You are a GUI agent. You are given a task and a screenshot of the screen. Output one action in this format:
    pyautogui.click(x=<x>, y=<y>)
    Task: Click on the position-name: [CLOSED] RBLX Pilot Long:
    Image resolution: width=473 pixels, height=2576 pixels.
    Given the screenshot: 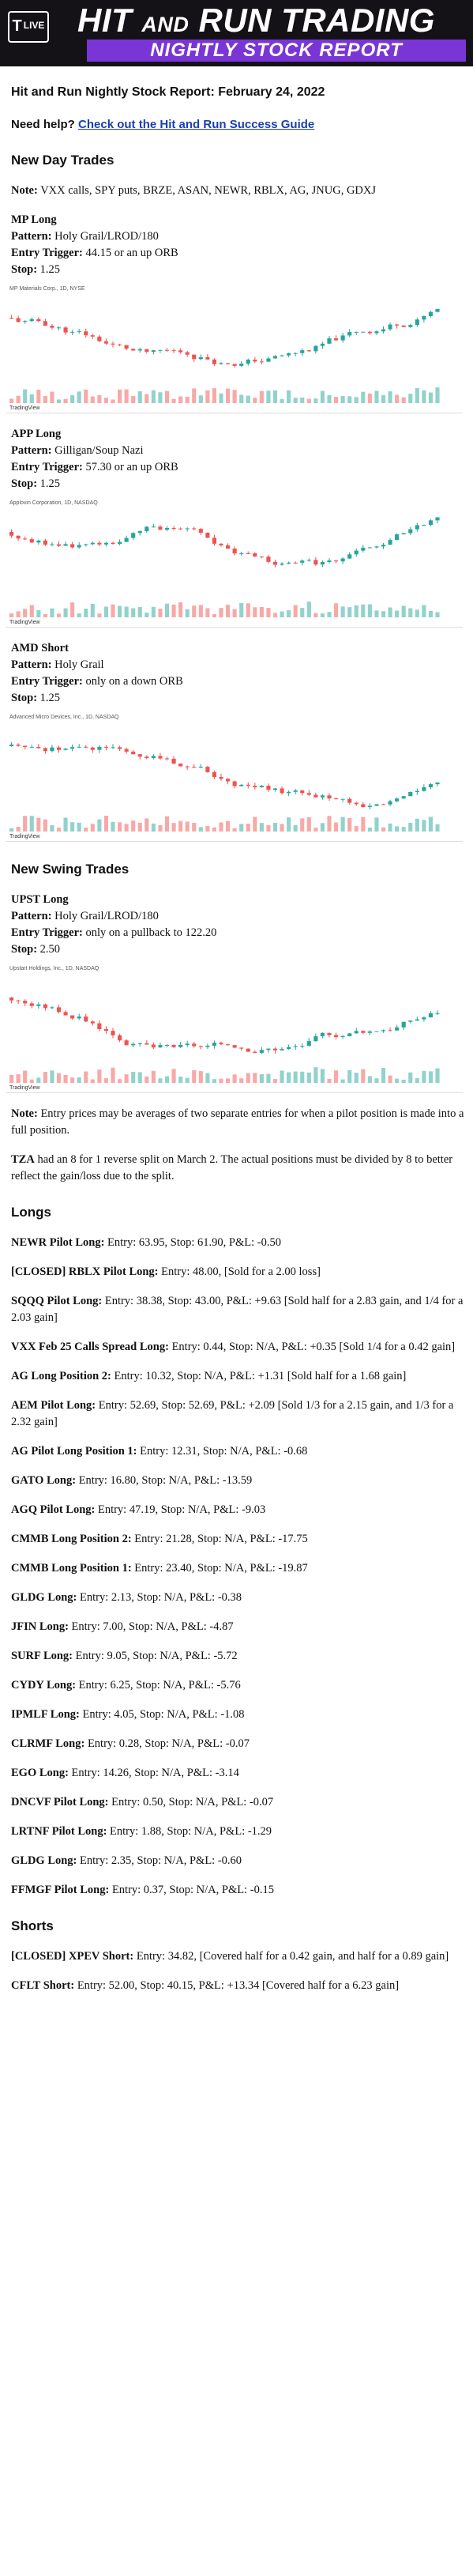 What is the action you would take?
    pyautogui.click(x=86, y=1271)
    